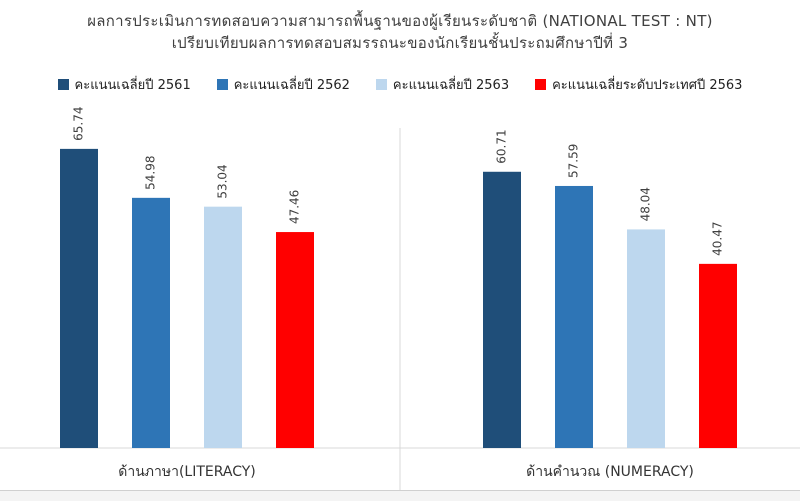 Image resolution: width=800 pixels, height=501 pixels. I want to click on legend-label: คะแนนเฉลี่ยปี 2562, so click(291, 85).